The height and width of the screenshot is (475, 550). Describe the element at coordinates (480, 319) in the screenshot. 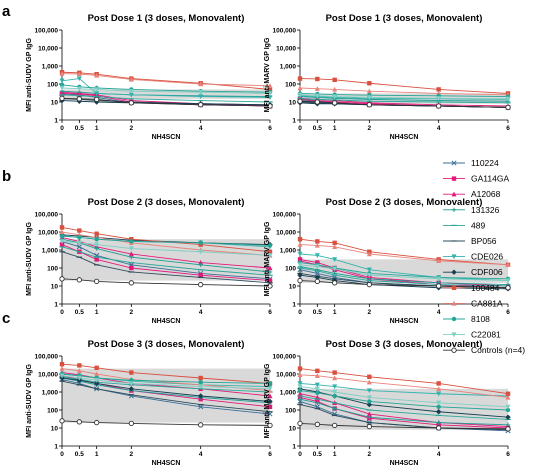

I see `legend-label: 8108` at that location.